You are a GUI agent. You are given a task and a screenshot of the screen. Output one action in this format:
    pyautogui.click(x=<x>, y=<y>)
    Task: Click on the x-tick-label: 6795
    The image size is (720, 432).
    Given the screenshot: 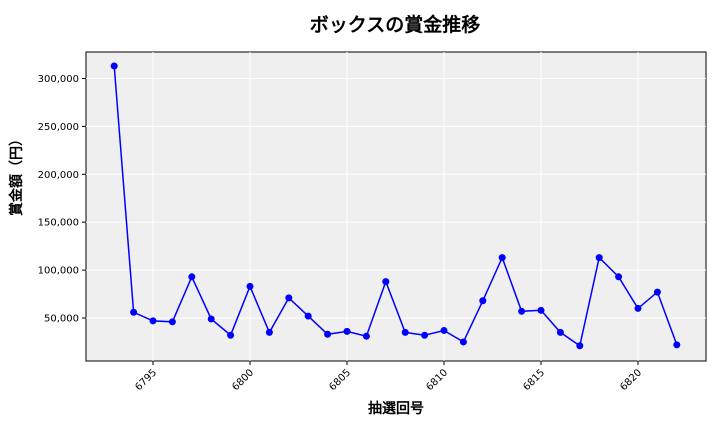 What is the action you would take?
    pyautogui.click(x=146, y=380)
    